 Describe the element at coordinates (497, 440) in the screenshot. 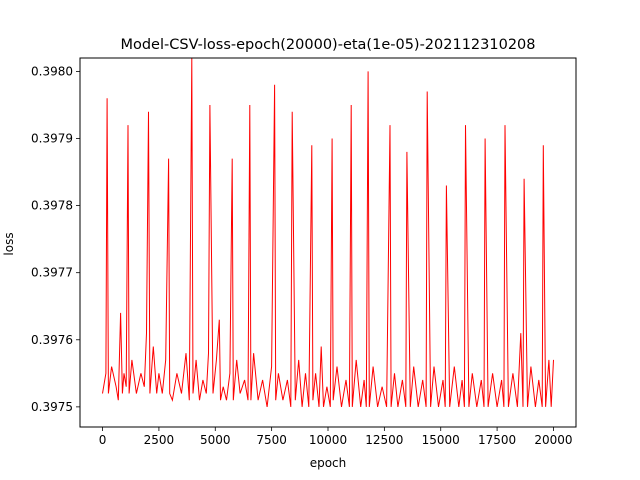

I see `x-tick-label: 17500` at that location.